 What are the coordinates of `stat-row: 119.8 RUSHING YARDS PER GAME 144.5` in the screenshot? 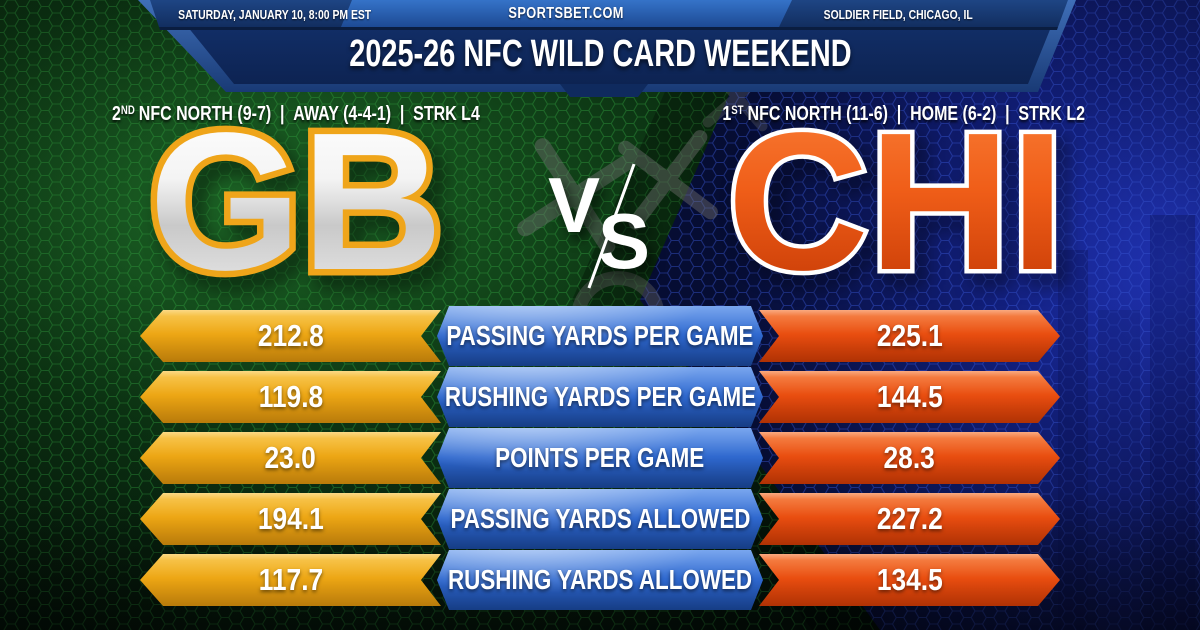 It's located at (600, 397).